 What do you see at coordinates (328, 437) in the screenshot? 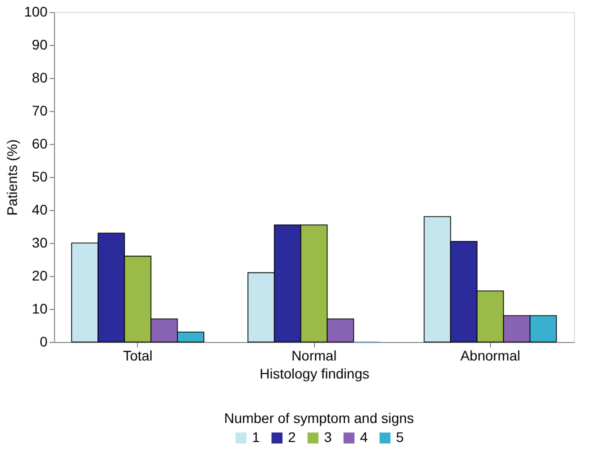
I see `legend-label: 3` at bounding box center [328, 437].